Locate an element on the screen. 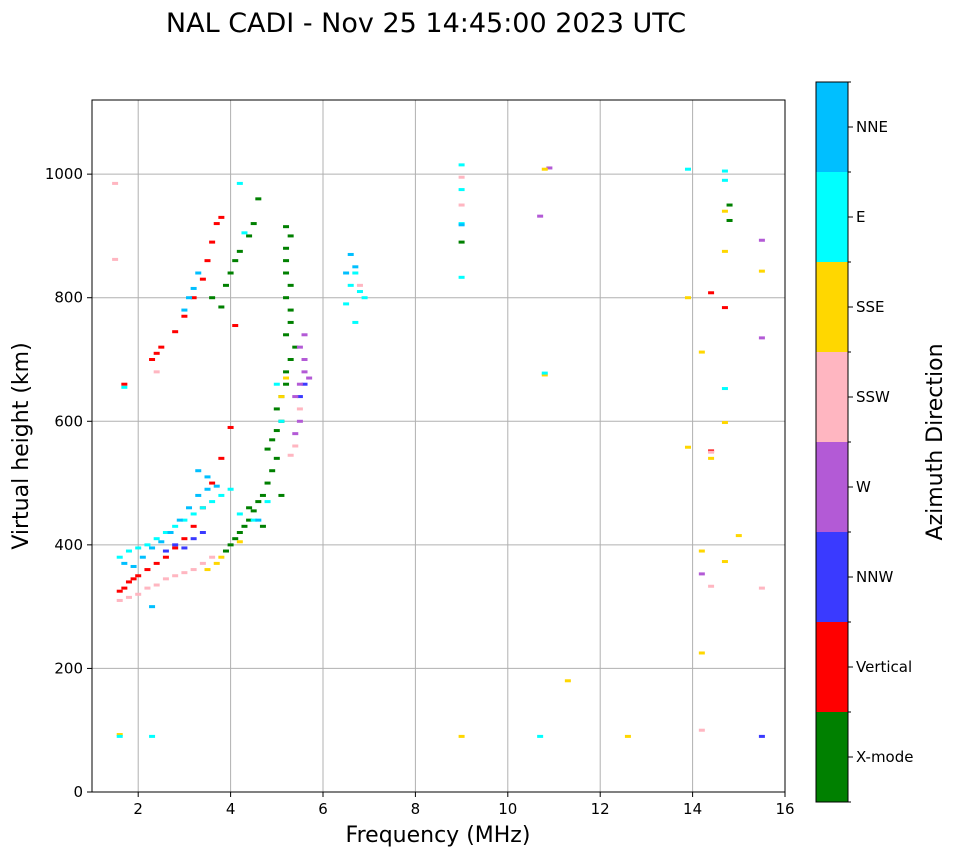 Image resolution: width=958 pixels, height=857 pixels. colorbar: X-mode Vertical NNW W SSW SSE E NNE is located at coordinates (864, 442).